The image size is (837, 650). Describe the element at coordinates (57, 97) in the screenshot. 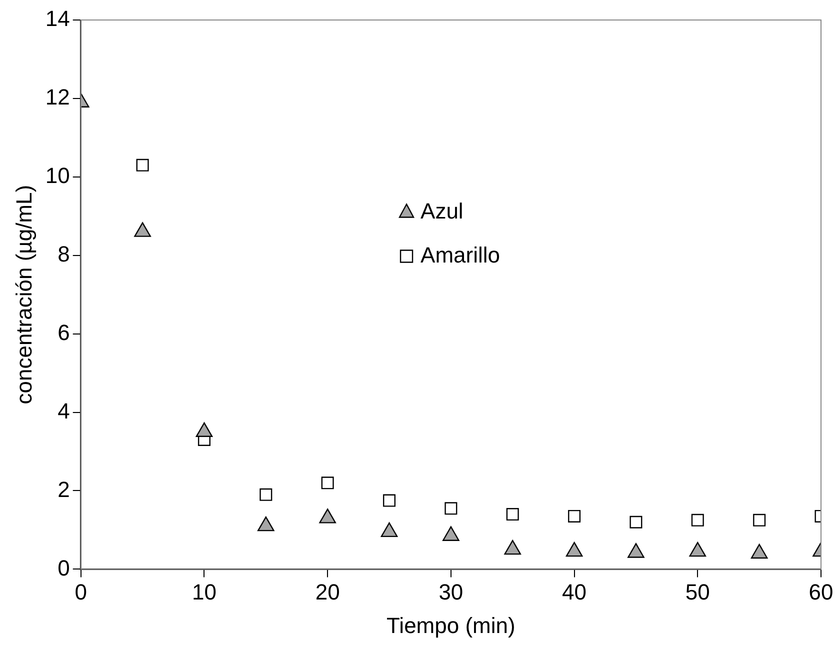

I see `y-tick-label: 12` at that location.